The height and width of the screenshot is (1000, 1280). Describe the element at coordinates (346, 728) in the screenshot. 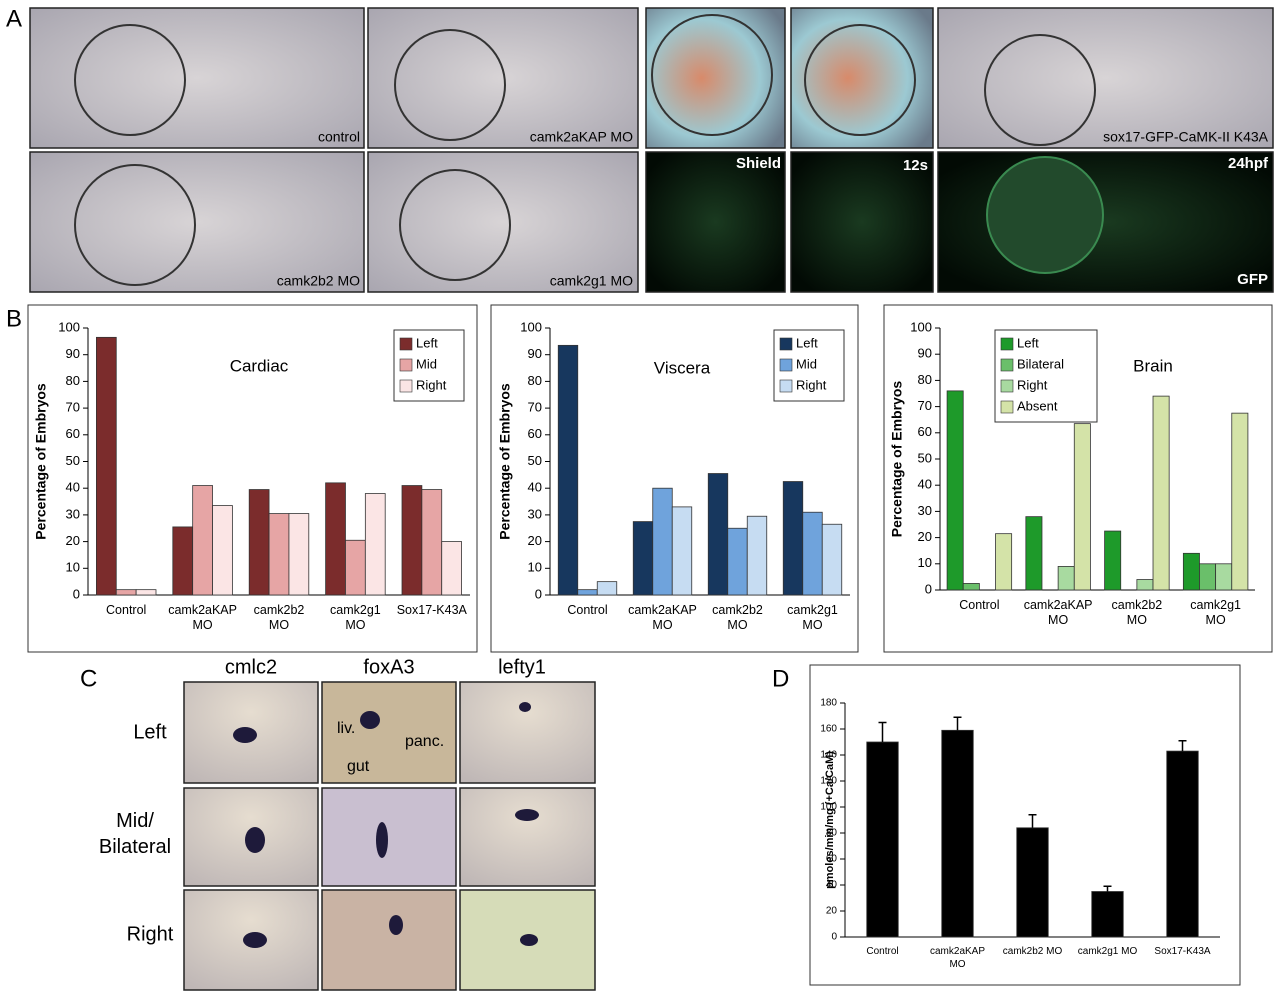

I see `annotation: liv.` at that location.